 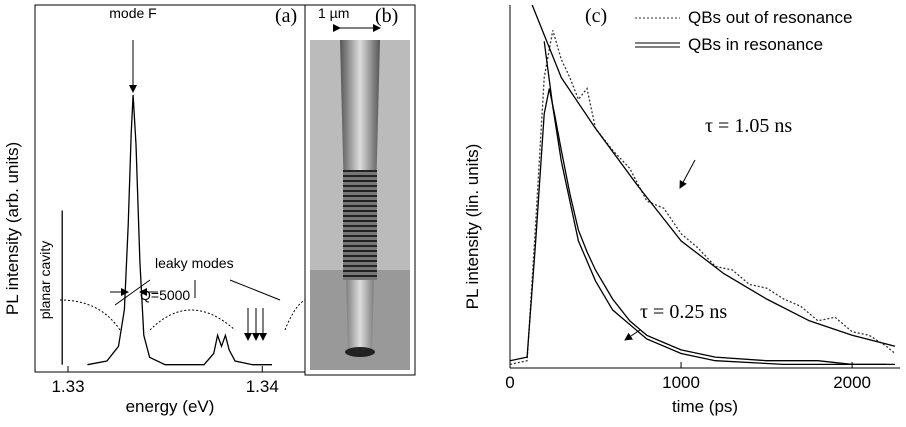 What do you see at coordinates (45, 280) in the screenshot?
I see `annotation: planar cavity` at bounding box center [45, 280].